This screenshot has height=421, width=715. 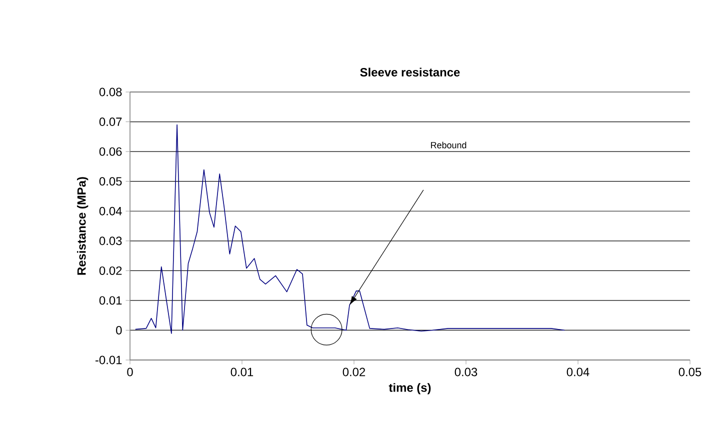 I want to click on y-tick-label: -0.01, so click(x=109, y=360).